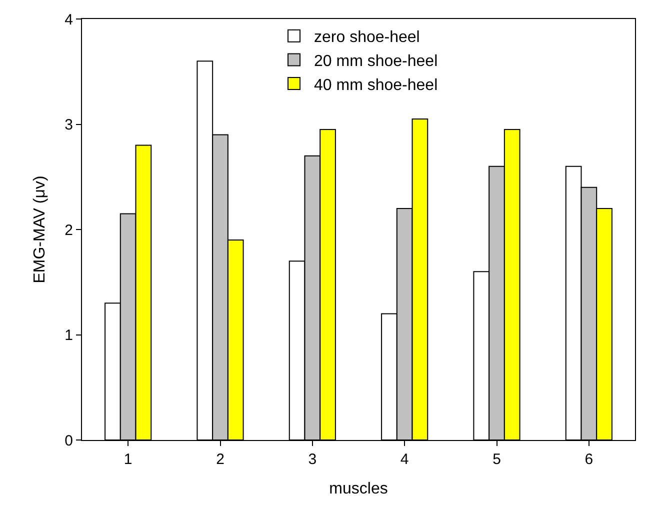  I want to click on legend-label: 40 mm shoe-heel, so click(376, 85).